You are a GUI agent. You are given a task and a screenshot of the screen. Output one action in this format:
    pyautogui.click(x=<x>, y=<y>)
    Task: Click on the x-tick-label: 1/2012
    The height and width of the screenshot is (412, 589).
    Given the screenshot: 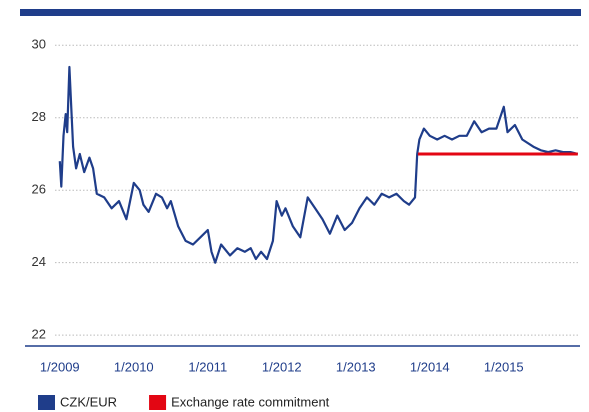 What is the action you would take?
    pyautogui.click(x=282, y=366)
    